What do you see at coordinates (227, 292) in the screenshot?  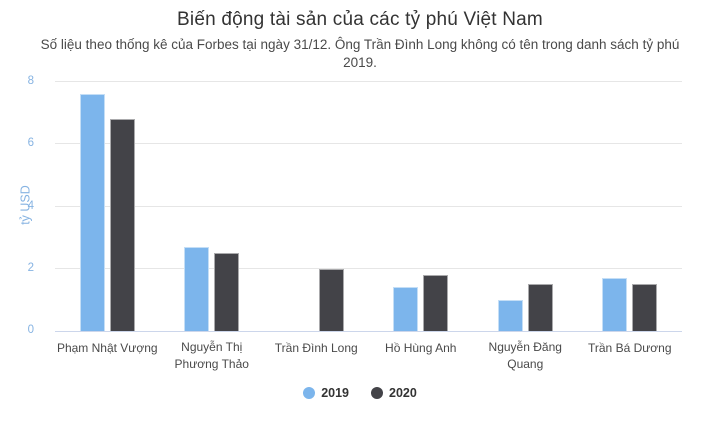 I see `bar-2020-nguyen-thi-phuong-thao` at bounding box center [227, 292].